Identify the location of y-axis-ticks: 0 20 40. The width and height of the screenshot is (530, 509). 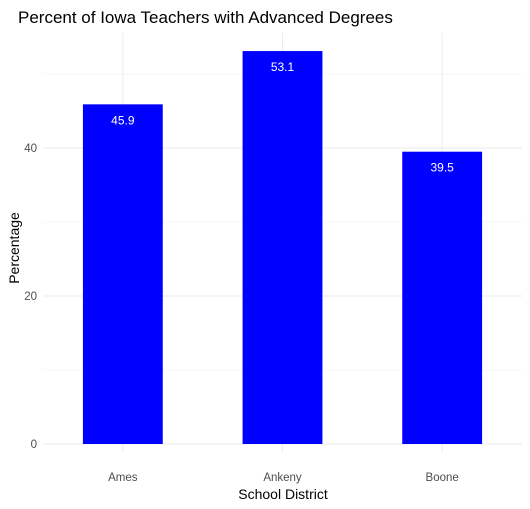
(30, 297).